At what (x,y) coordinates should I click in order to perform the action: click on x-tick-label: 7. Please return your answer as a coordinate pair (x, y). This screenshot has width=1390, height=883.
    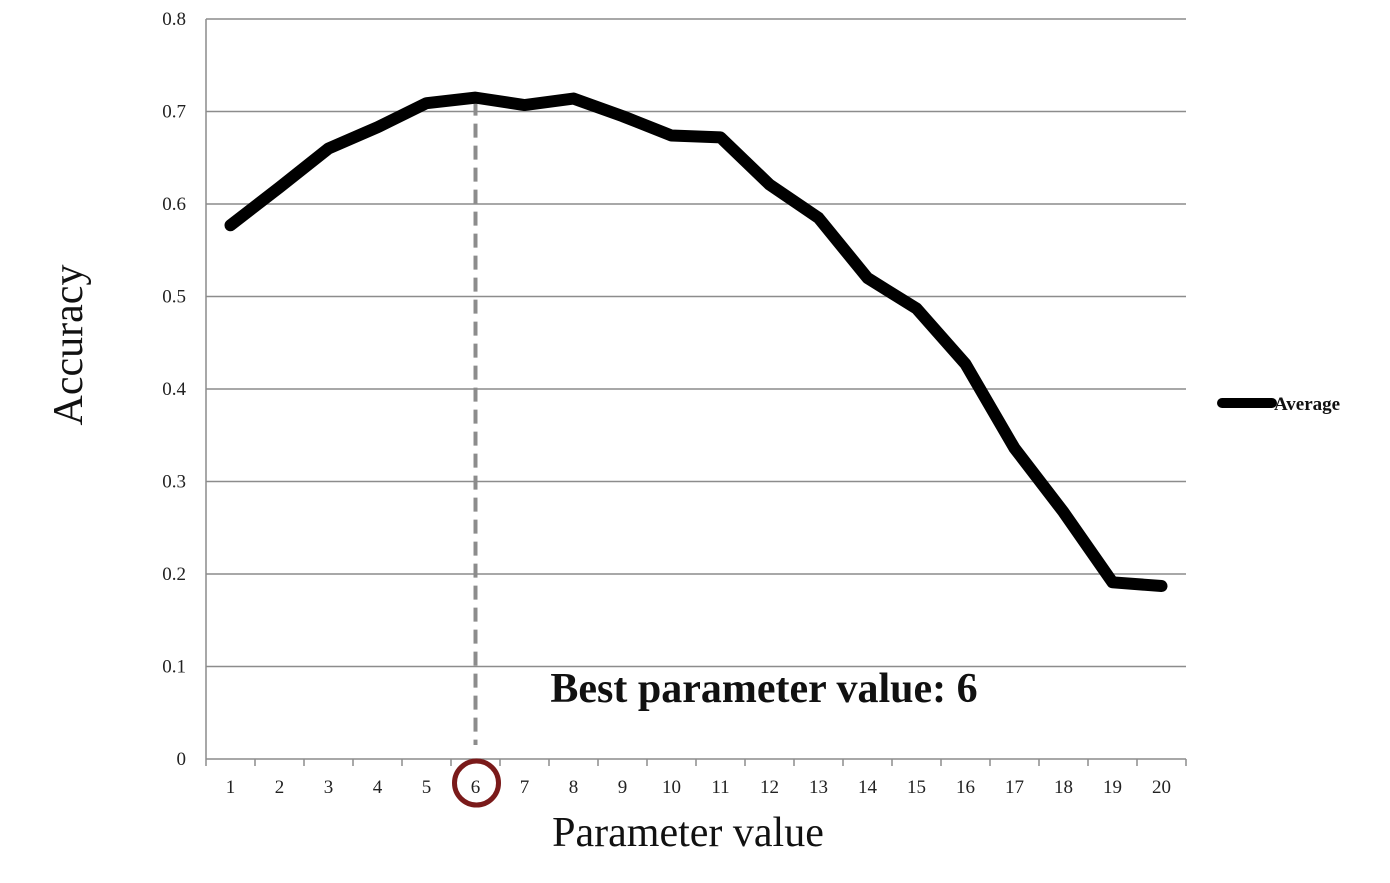
    Looking at the image, I should click on (525, 787).